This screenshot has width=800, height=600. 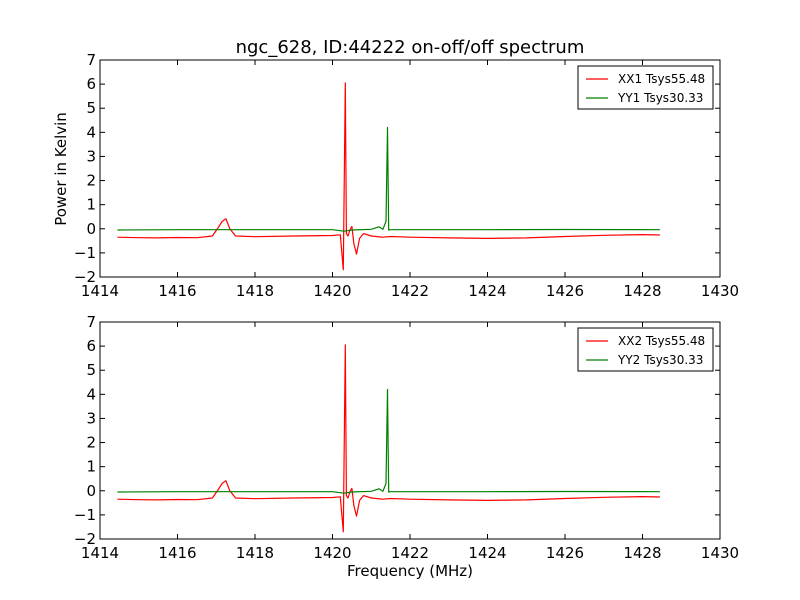 What do you see at coordinates (661, 79) in the screenshot?
I see `legend-label-1: XX1 Tsys55.48` at bounding box center [661, 79].